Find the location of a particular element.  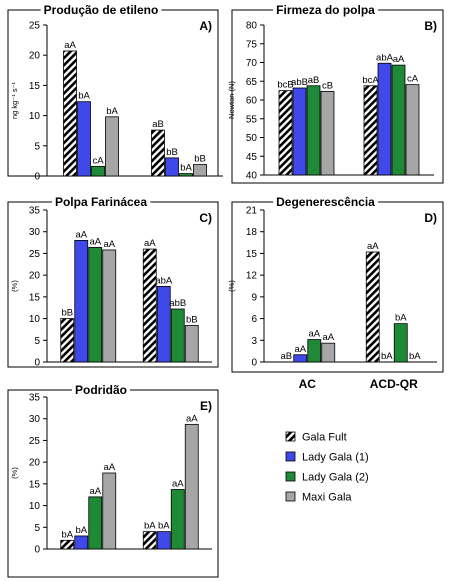

legend-label: Gala Fult is located at coordinates (324, 438).